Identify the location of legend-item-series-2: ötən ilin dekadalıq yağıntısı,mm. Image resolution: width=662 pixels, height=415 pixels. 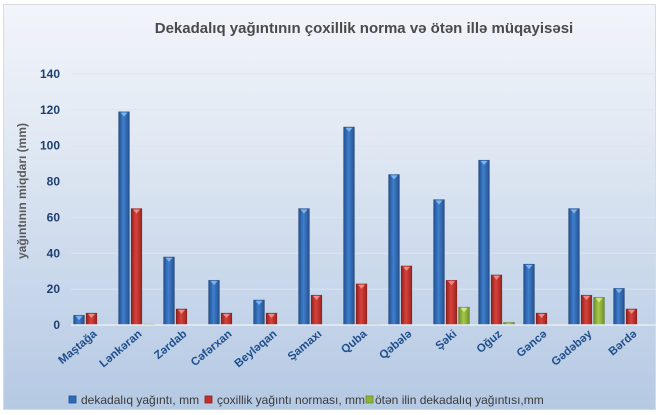
(454, 400).